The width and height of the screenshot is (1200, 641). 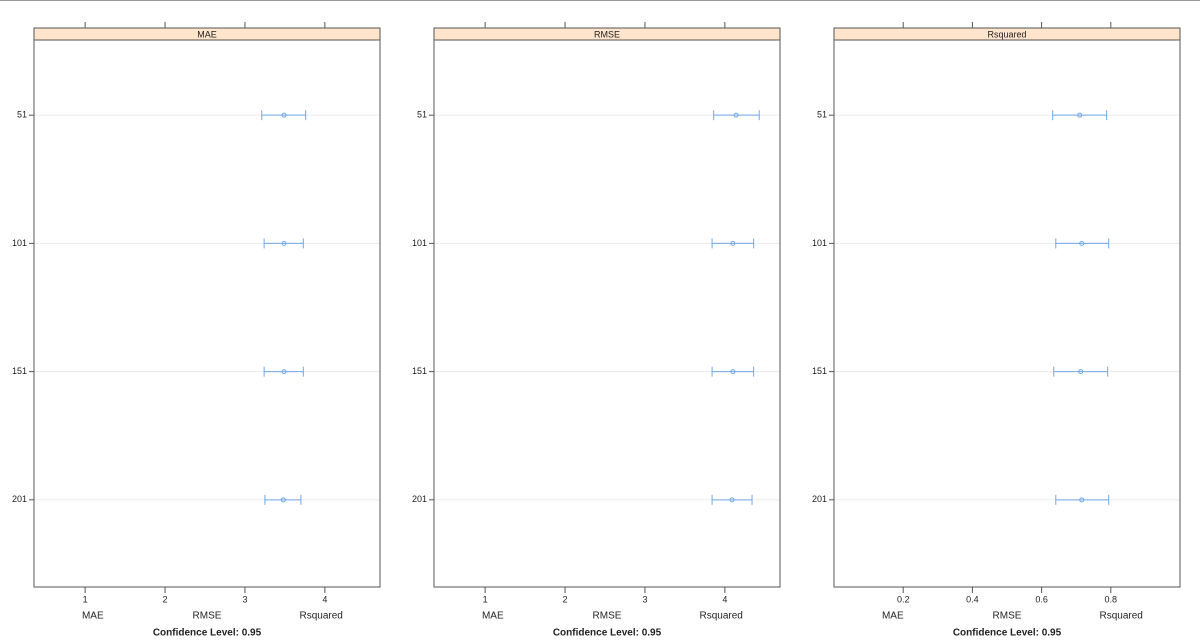 I want to click on strip-label: RMSE, so click(x=607, y=34).